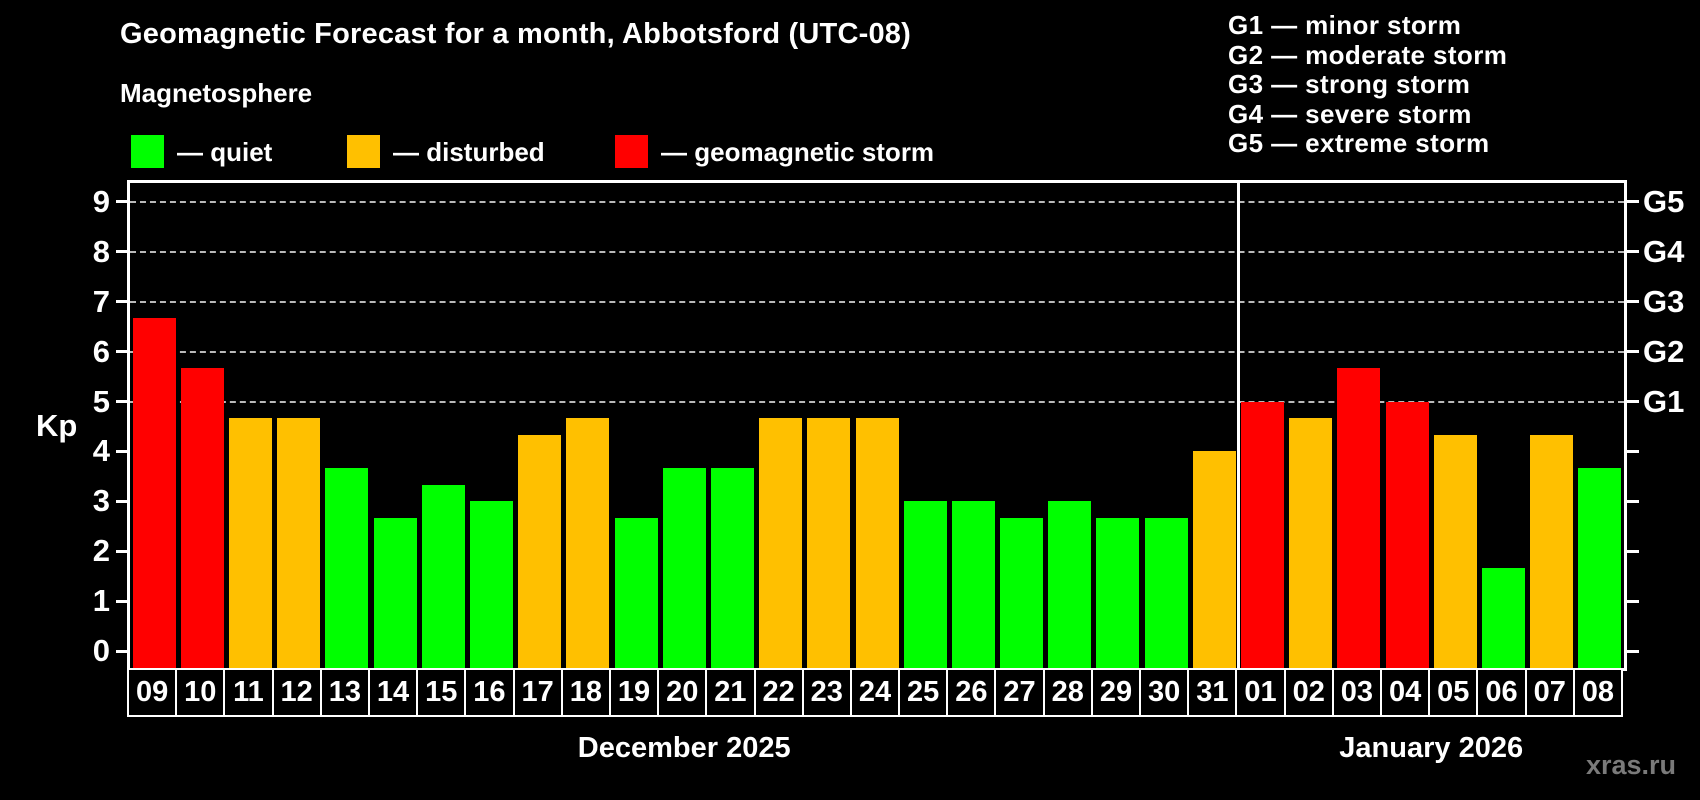 This screenshot has height=800, width=1700. What do you see at coordinates (489, 692) in the screenshot?
I see `date-cell-16: 16` at bounding box center [489, 692].